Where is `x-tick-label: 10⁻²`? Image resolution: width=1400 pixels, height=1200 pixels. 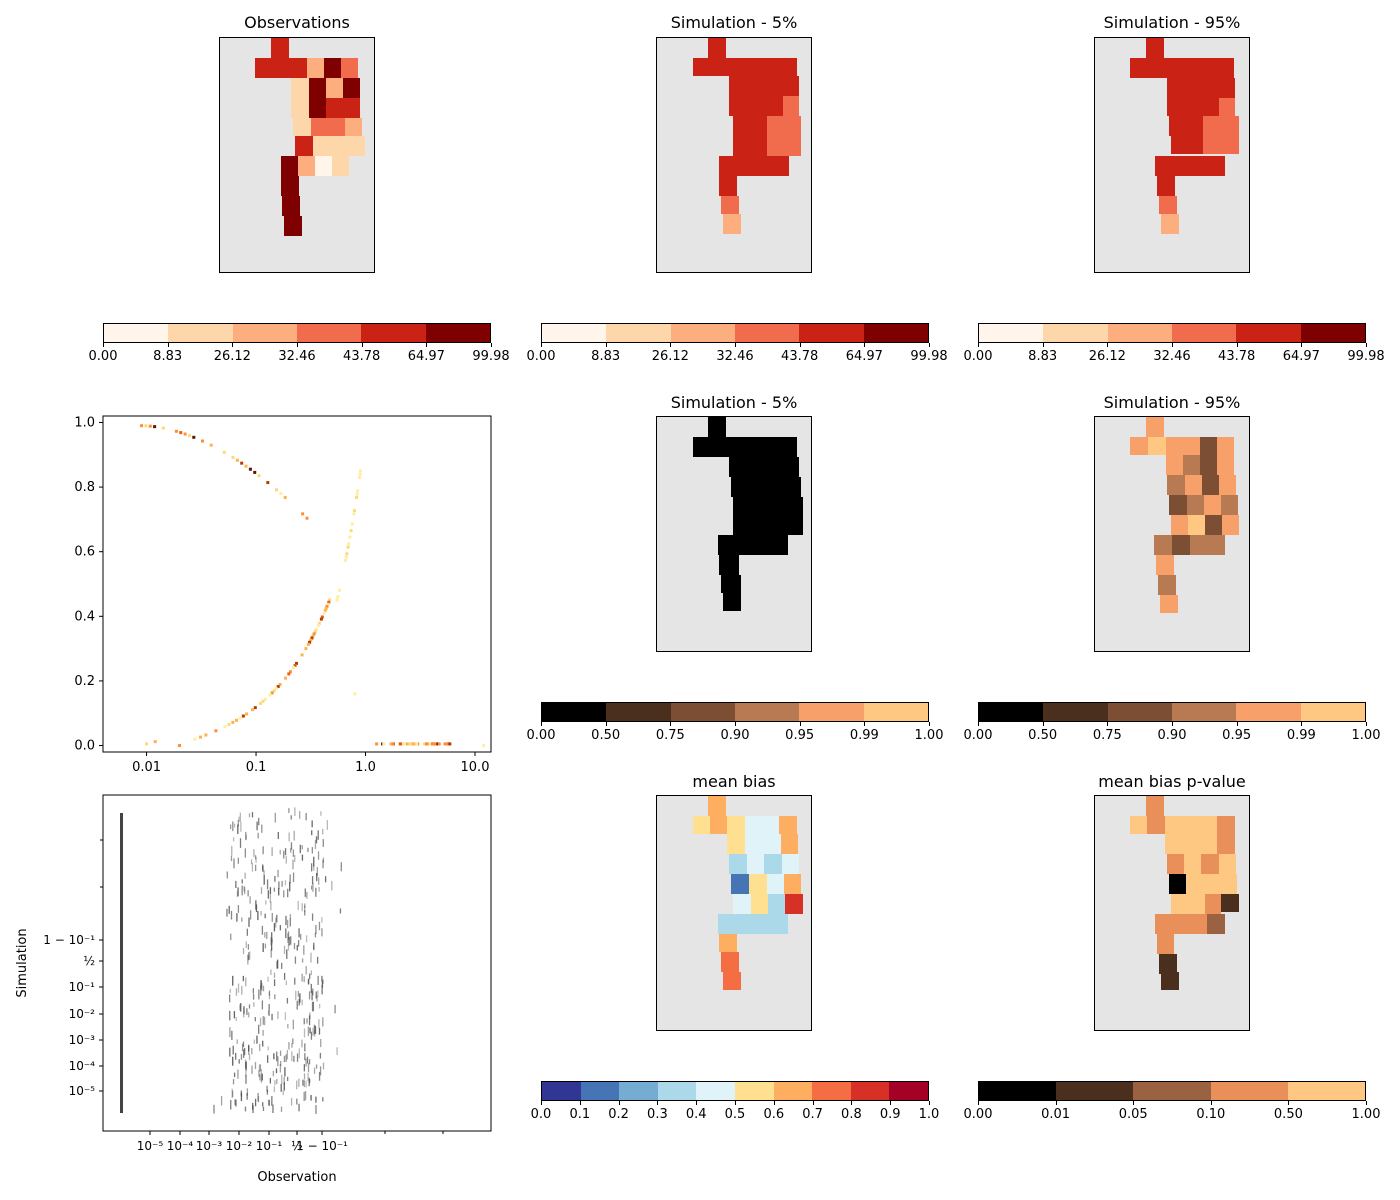
x-tick-label: 10⁻² is located at coordinates (239, 1146).